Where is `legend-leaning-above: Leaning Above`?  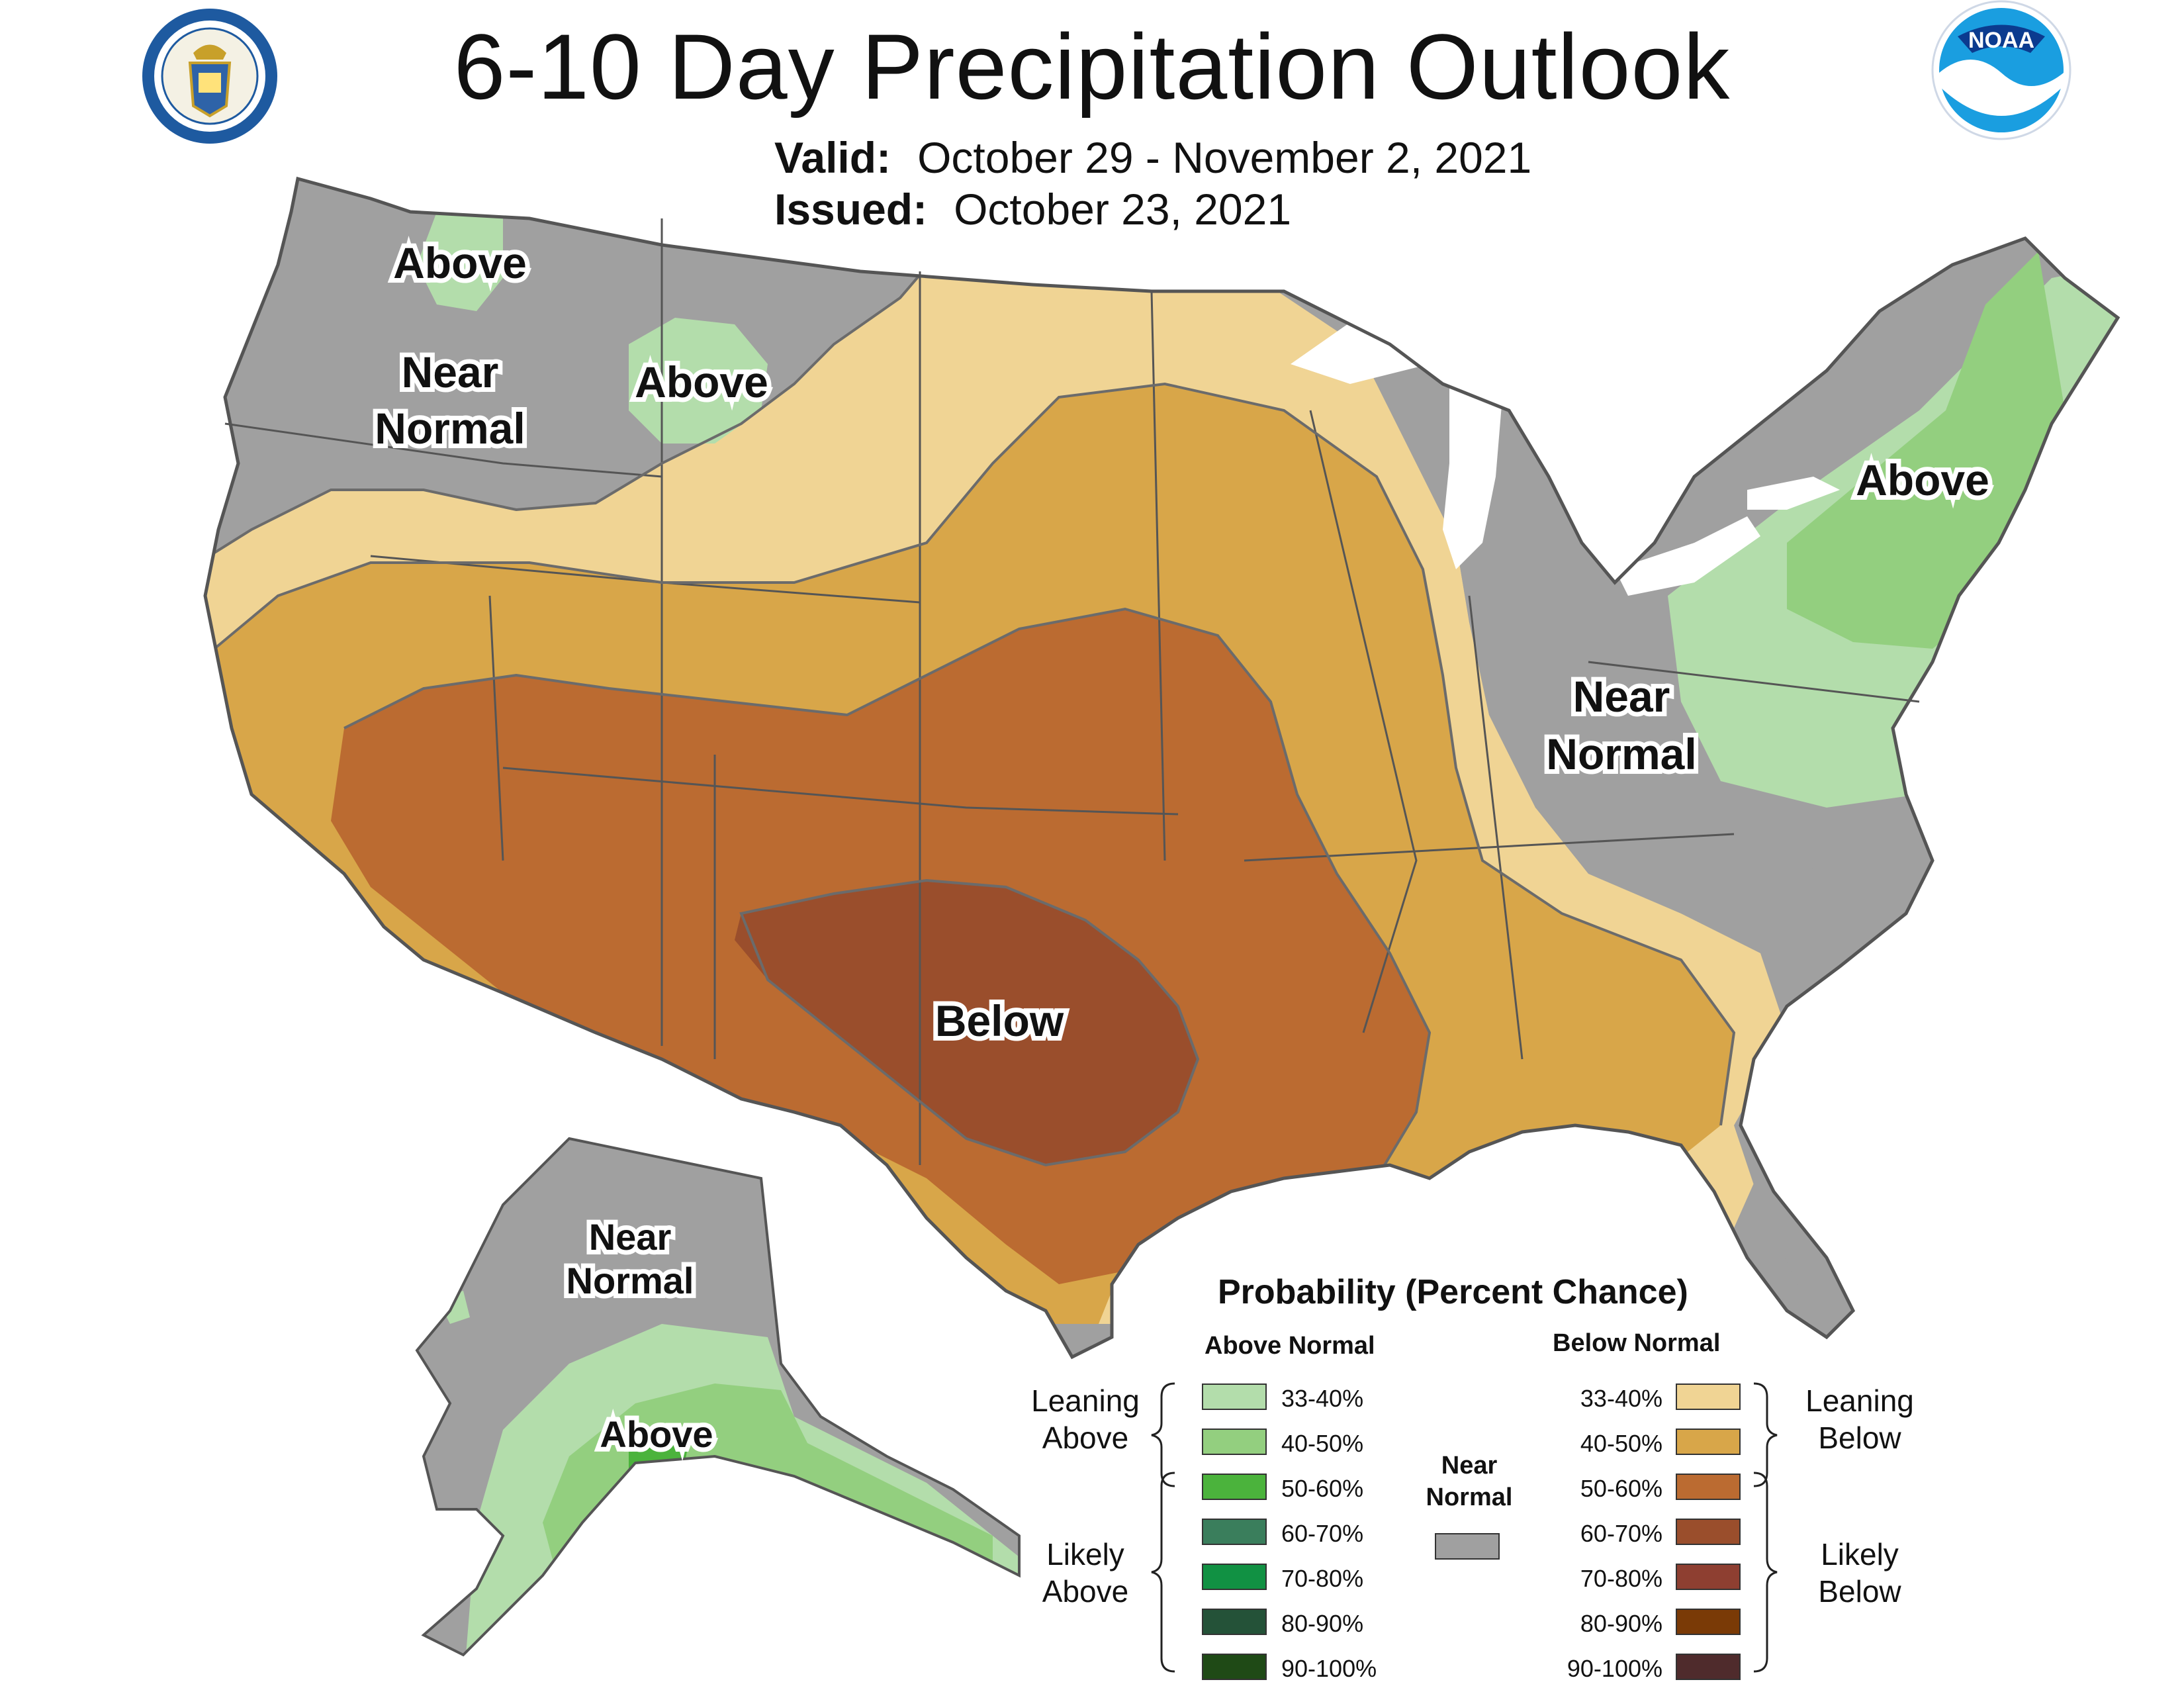
legend-leaning-above: Leaning Above is located at coordinates (1085, 1419).